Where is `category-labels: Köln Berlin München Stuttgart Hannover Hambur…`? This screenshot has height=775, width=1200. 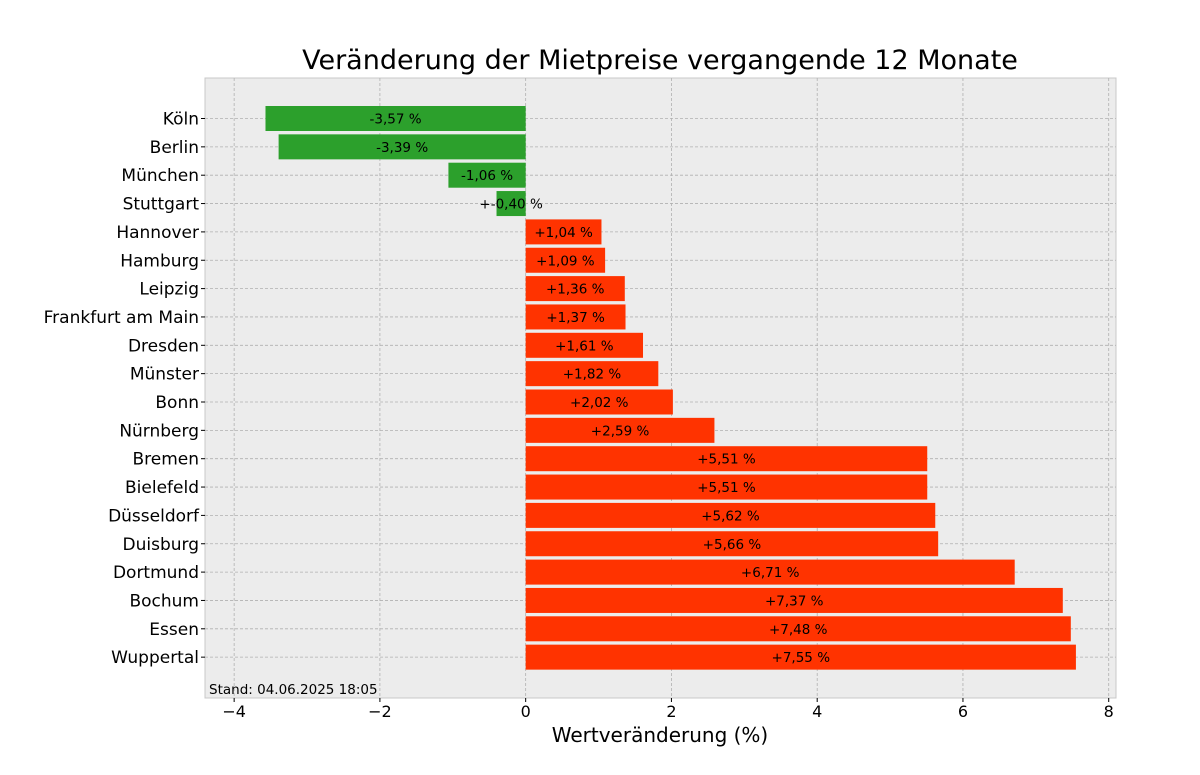
category-labels: Köln Berlin München Stuttgart Hannover Hambur… is located at coordinates (124, 389).